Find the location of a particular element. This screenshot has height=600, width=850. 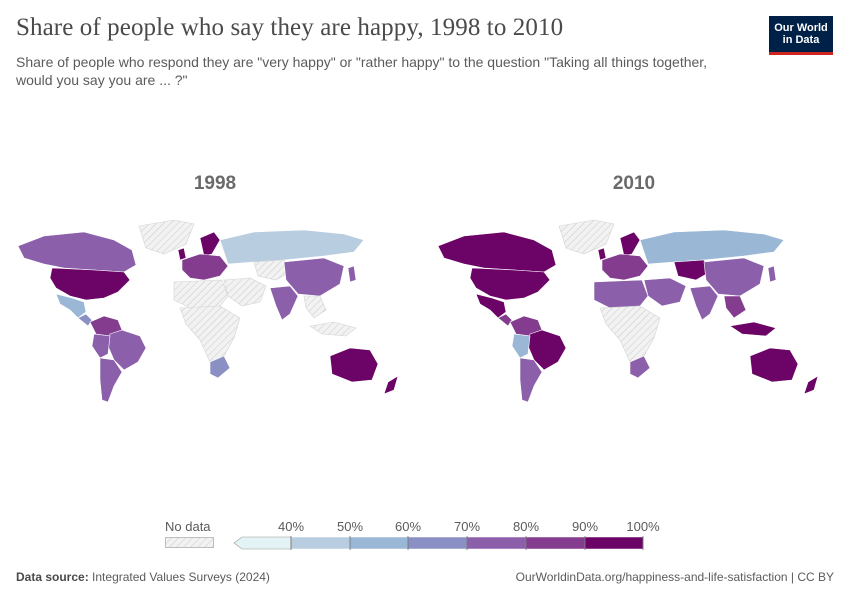

legend-bin-c90 is located at coordinates (555, 543).